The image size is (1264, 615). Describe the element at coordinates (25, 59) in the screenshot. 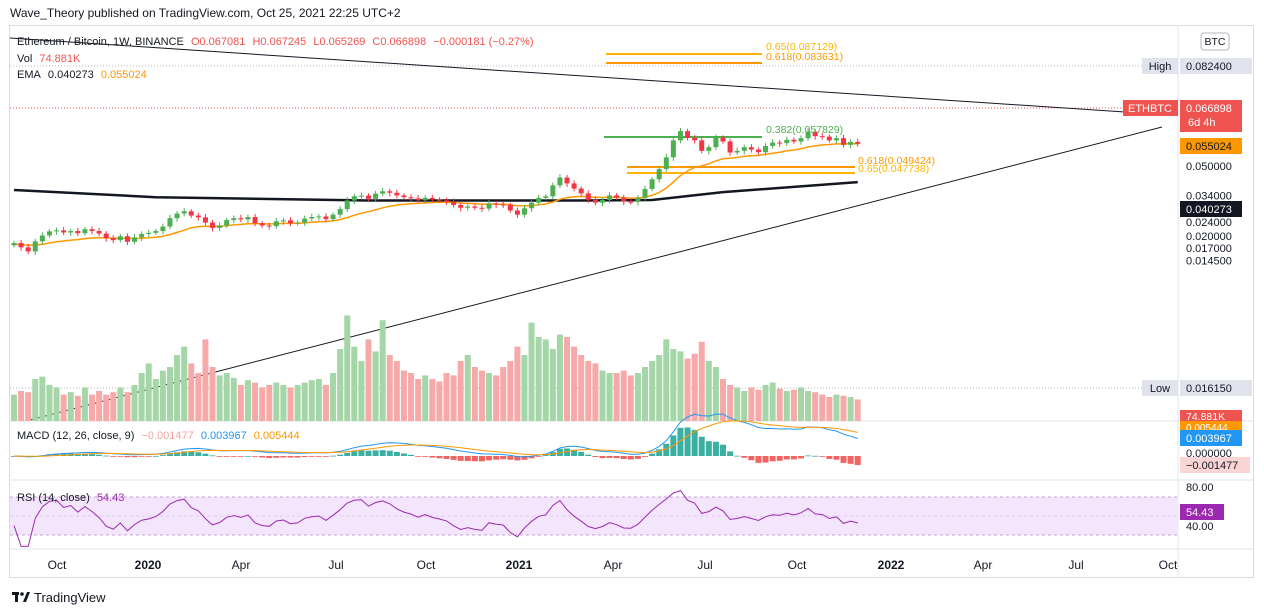

I see `volume-label: Vol` at that location.